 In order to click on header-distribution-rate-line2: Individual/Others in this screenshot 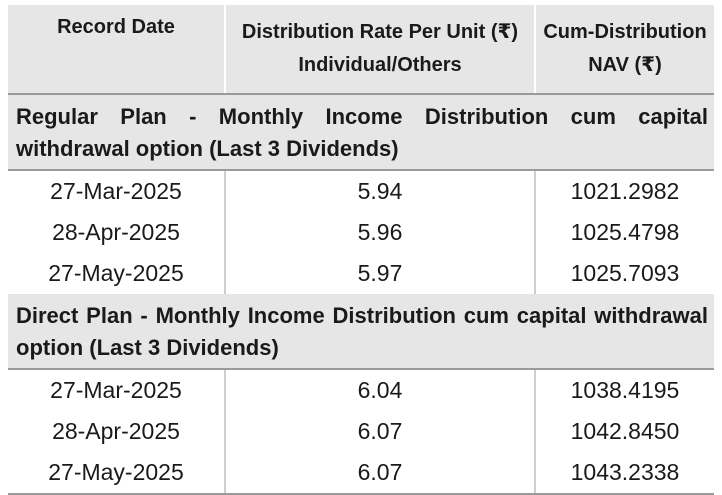, I will do `click(380, 65)`.